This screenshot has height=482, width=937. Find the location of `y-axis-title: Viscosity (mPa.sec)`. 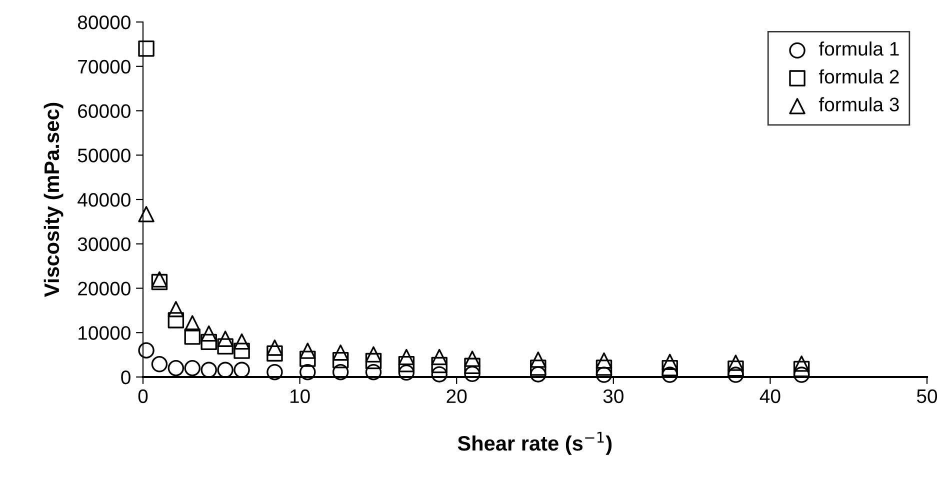

y-axis-title: Viscosity (mPa.sec) is located at coordinates (54, 200).